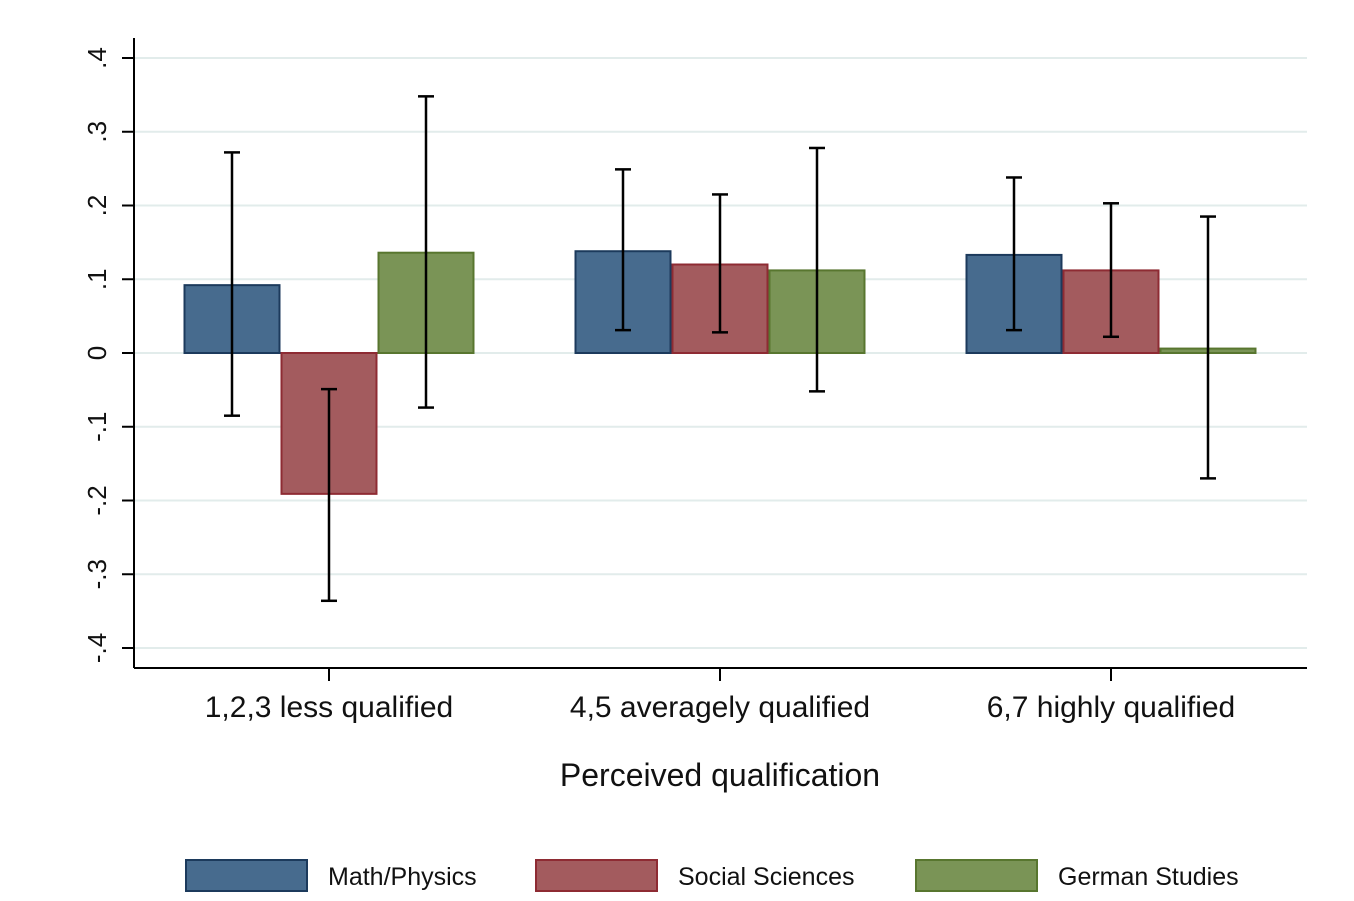 This screenshot has height=901, width=1354. What do you see at coordinates (402, 877) in the screenshot?
I see `legend-label: Math/Physics` at bounding box center [402, 877].